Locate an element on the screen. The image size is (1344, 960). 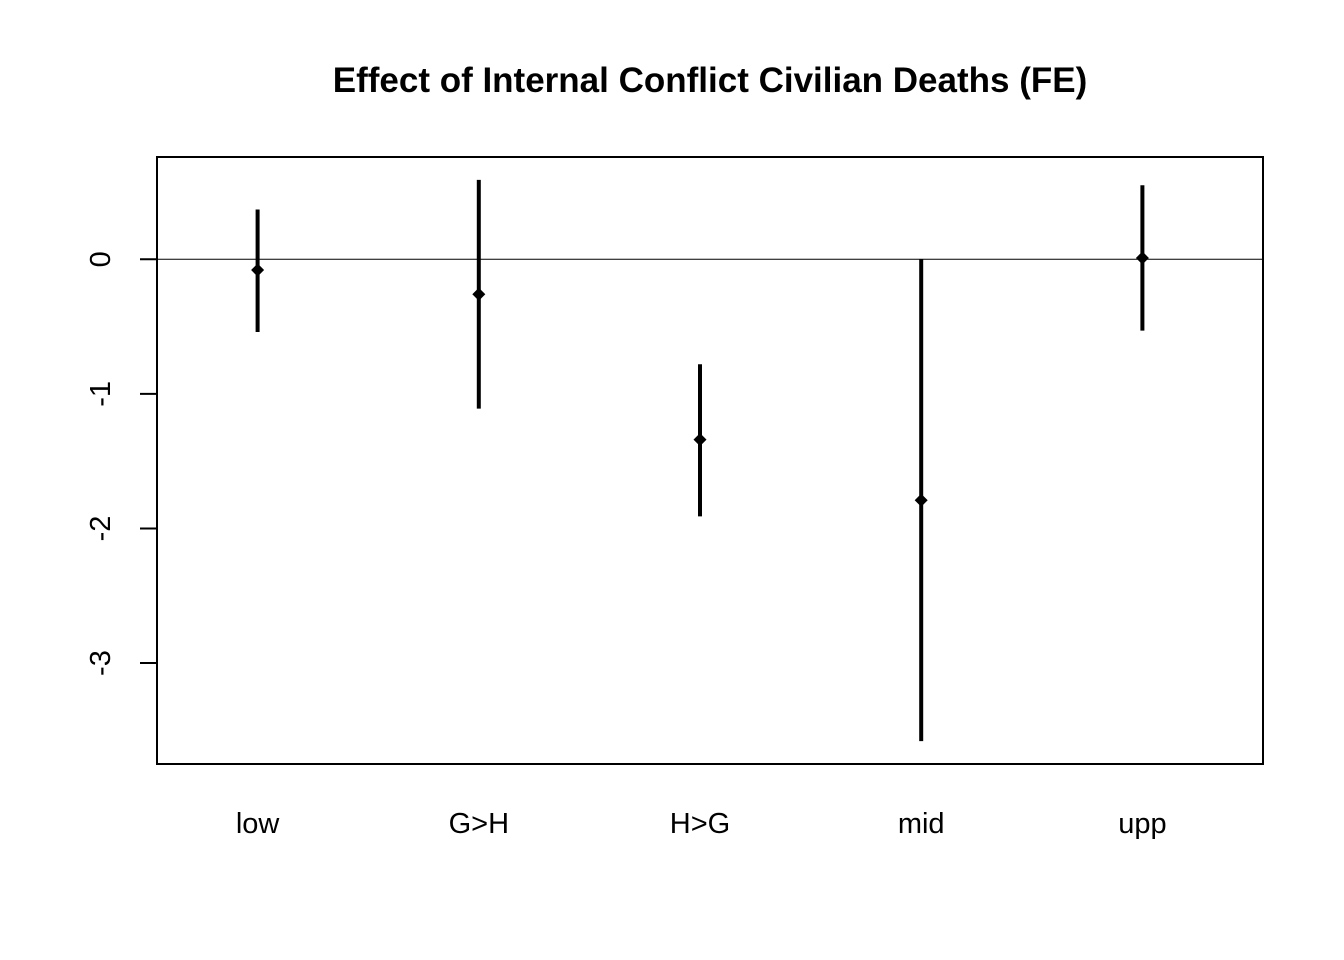
x-category-label: low is located at coordinates (258, 824).